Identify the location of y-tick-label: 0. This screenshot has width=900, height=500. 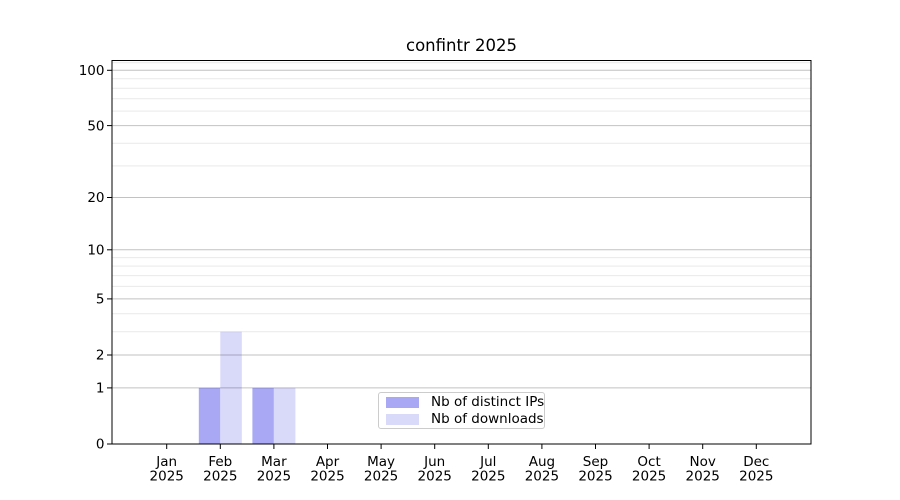
(100, 445).